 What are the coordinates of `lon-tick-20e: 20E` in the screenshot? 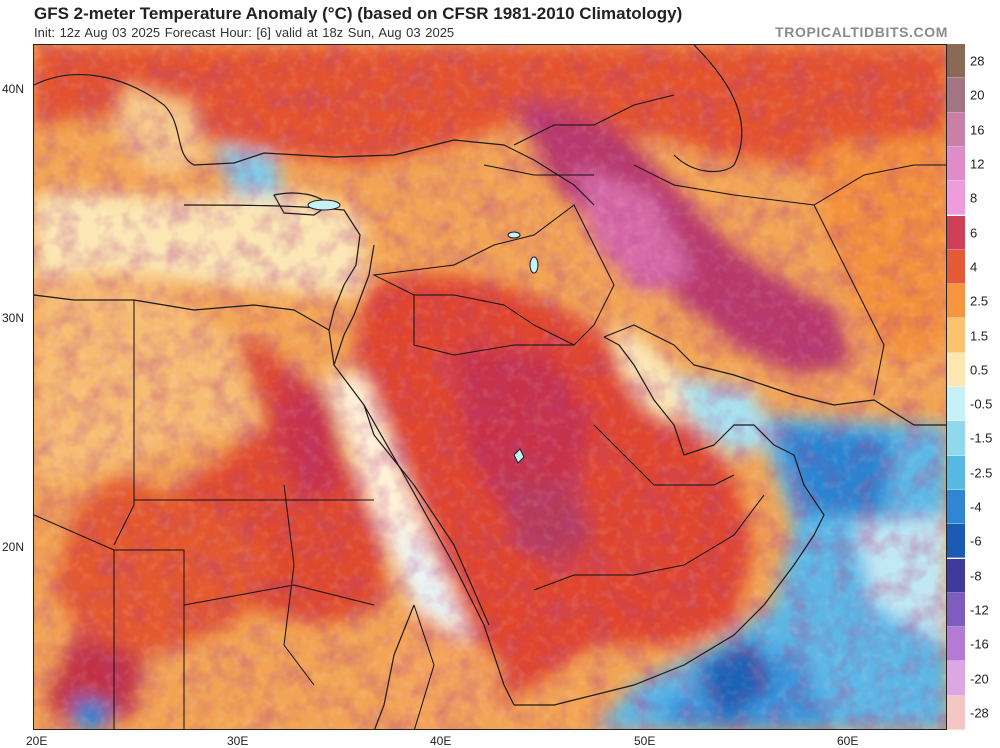 It's located at (37, 741).